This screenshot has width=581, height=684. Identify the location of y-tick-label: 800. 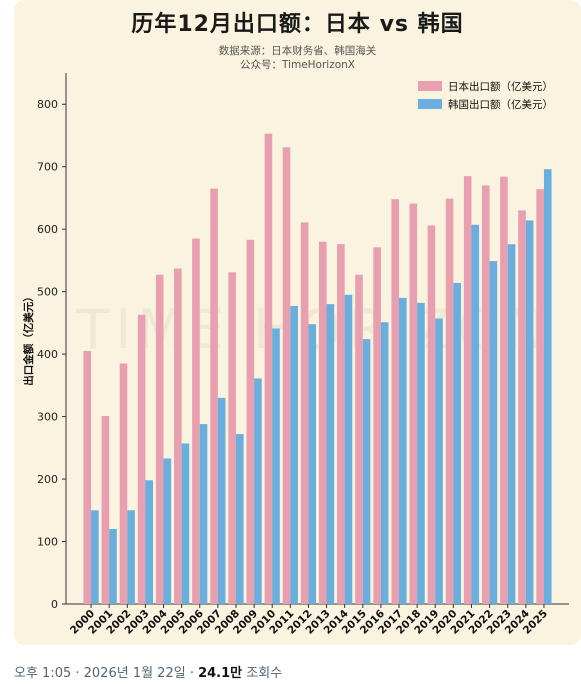
(47, 104).